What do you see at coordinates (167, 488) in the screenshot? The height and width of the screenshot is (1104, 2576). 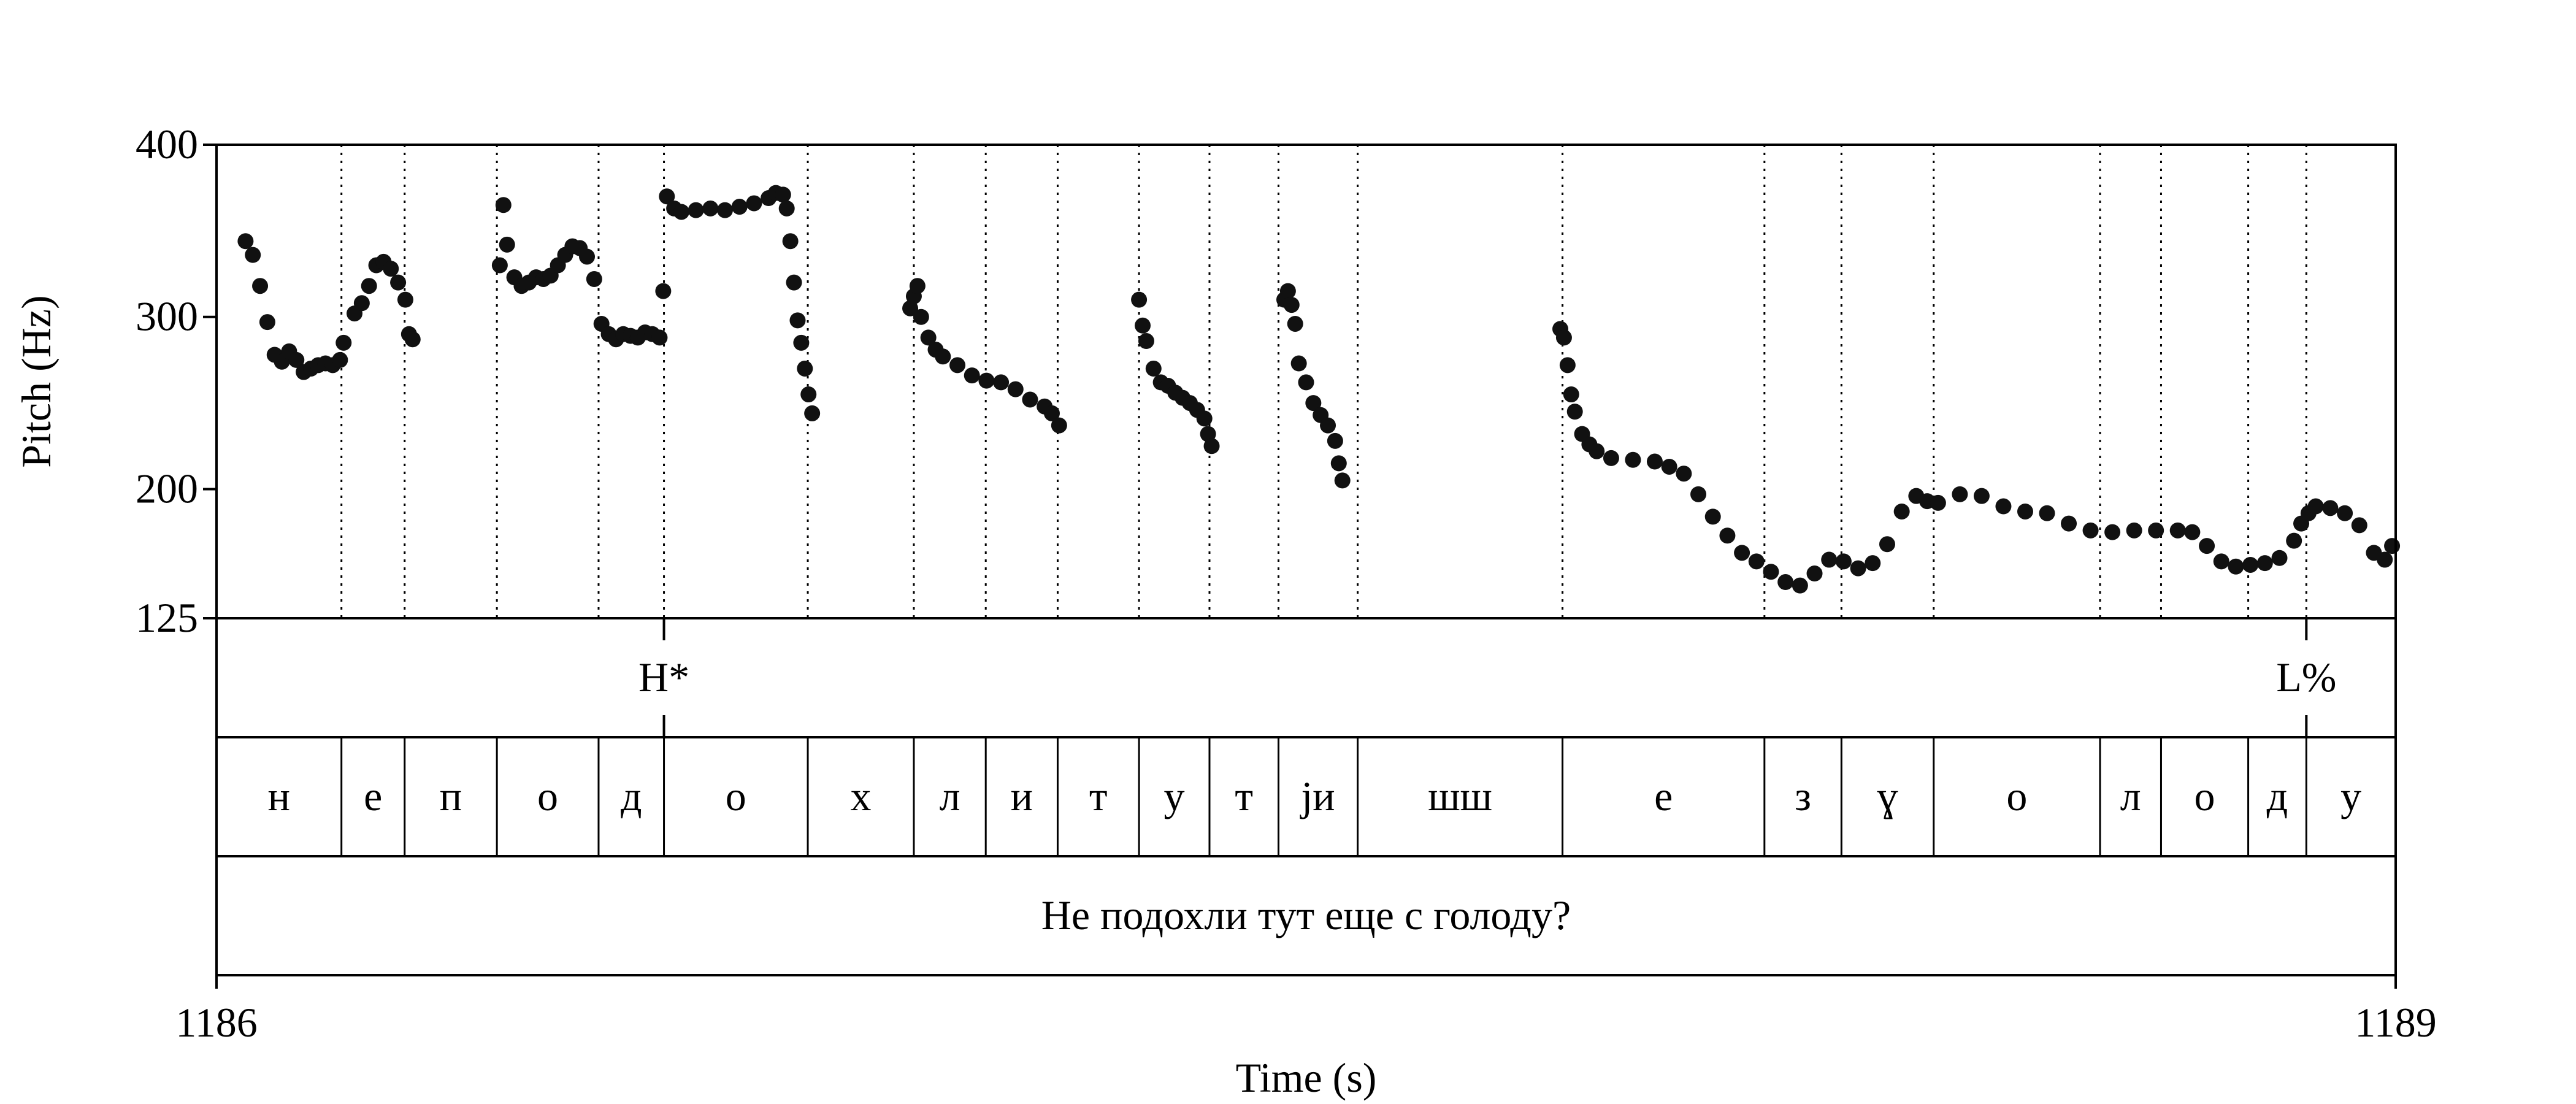 I see `y-tick-label: 200` at bounding box center [167, 488].